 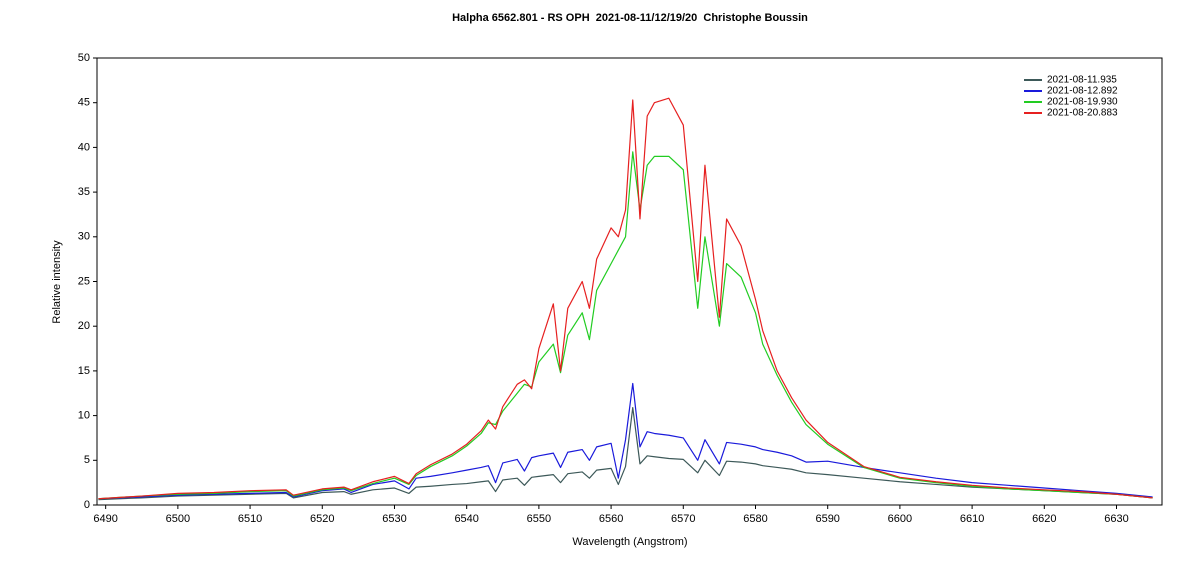 I want to click on legend-label: 2021-08-19.930, so click(x=1082, y=102).